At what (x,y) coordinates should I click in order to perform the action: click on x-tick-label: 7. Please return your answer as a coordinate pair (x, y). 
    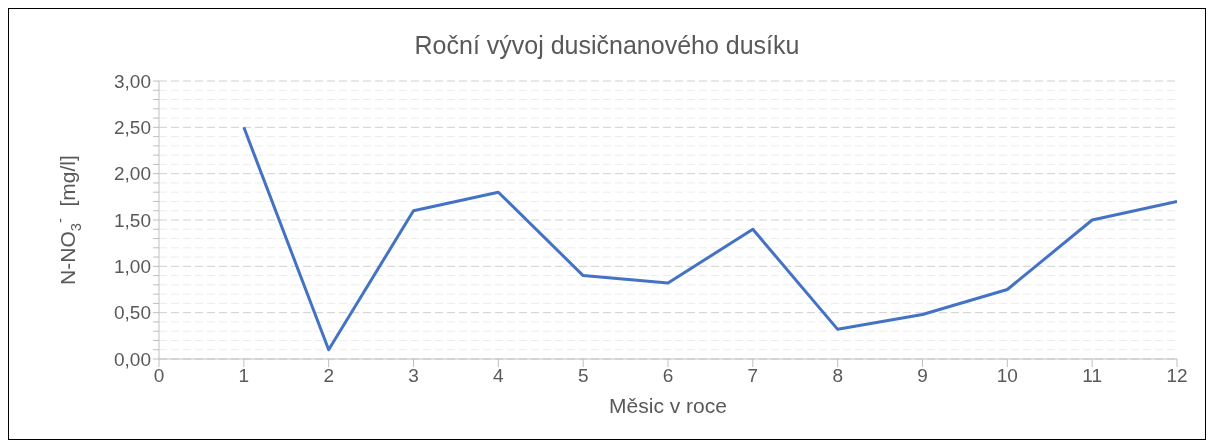
    Looking at the image, I should click on (753, 376).